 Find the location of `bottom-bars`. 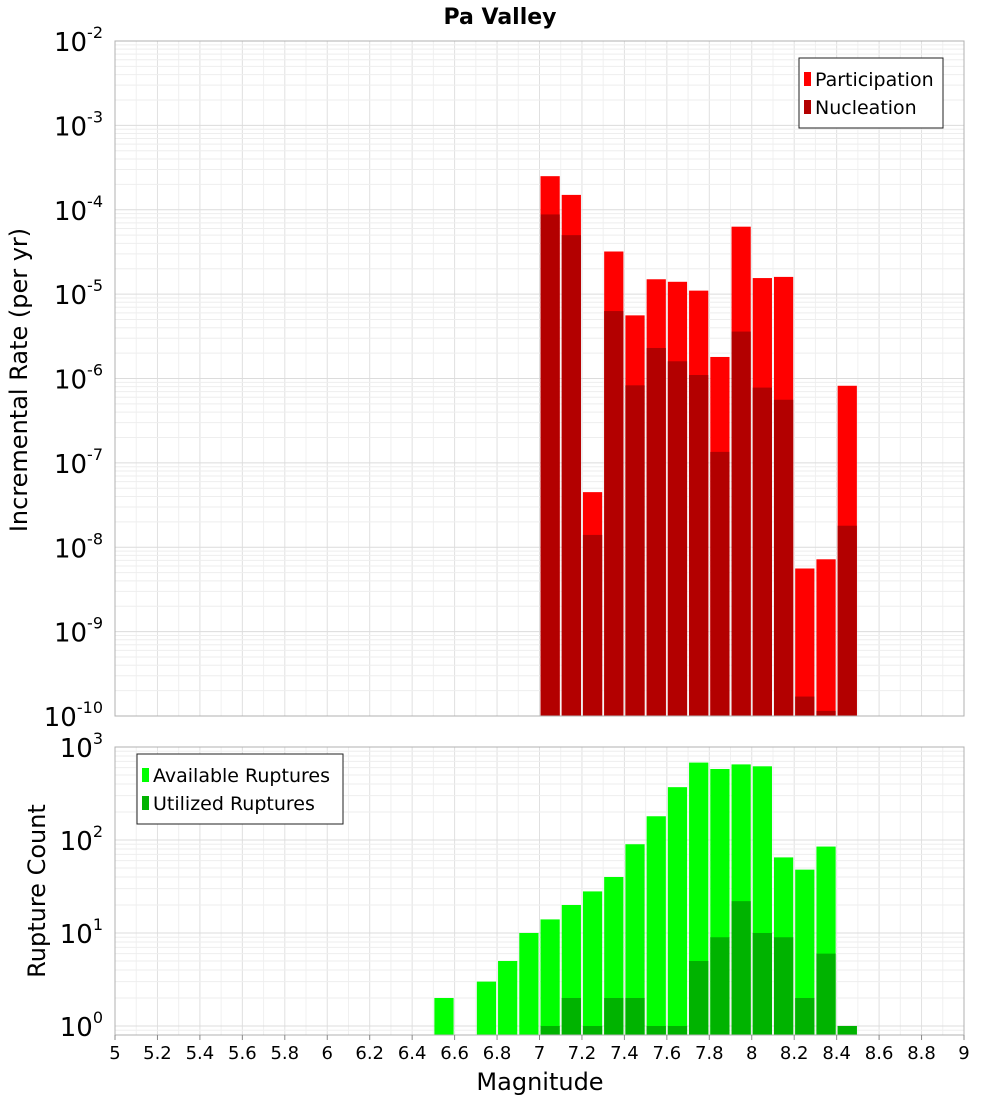

bottom-bars is located at coordinates (645, 898).